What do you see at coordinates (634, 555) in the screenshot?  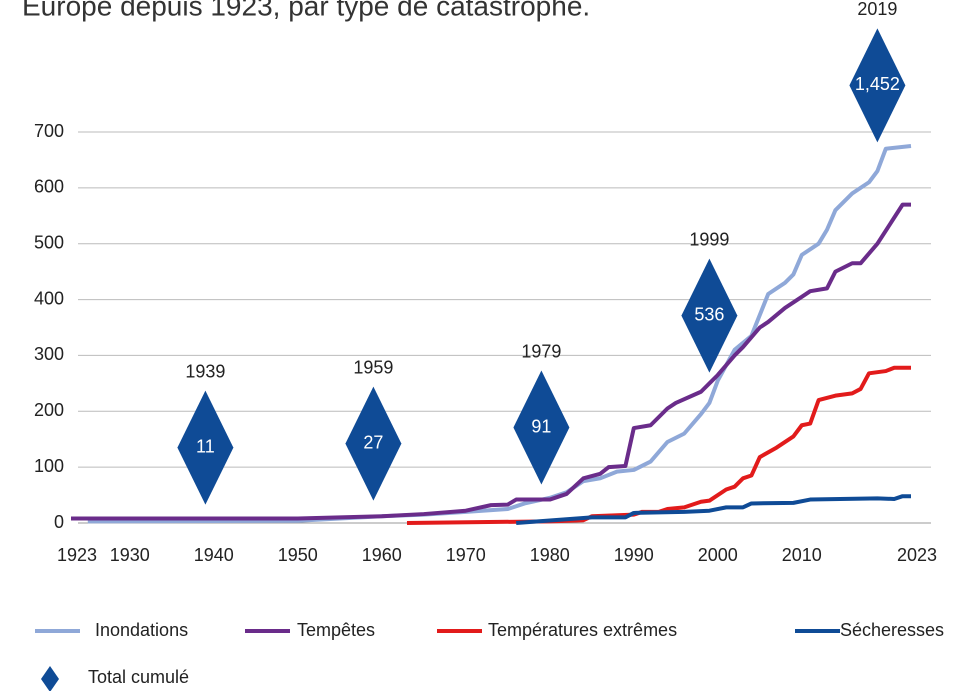 I see `x-tick-label: 1990` at bounding box center [634, 555].